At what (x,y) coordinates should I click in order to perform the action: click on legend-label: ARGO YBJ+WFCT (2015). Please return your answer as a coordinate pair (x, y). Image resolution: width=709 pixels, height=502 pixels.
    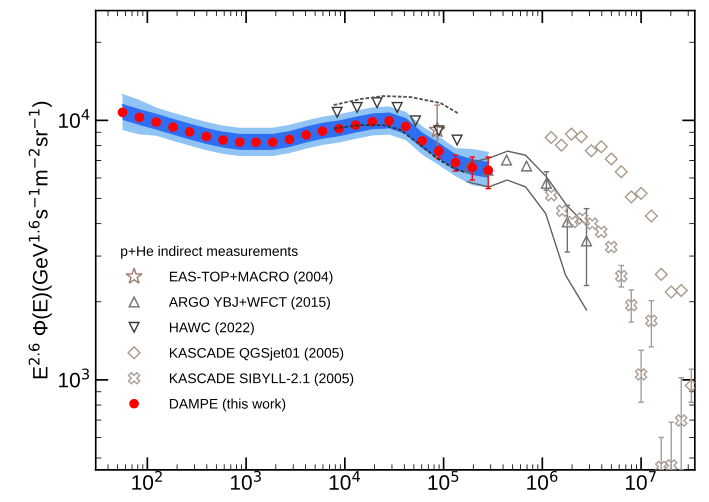
    Looking at the image, I should click on (249, 303).